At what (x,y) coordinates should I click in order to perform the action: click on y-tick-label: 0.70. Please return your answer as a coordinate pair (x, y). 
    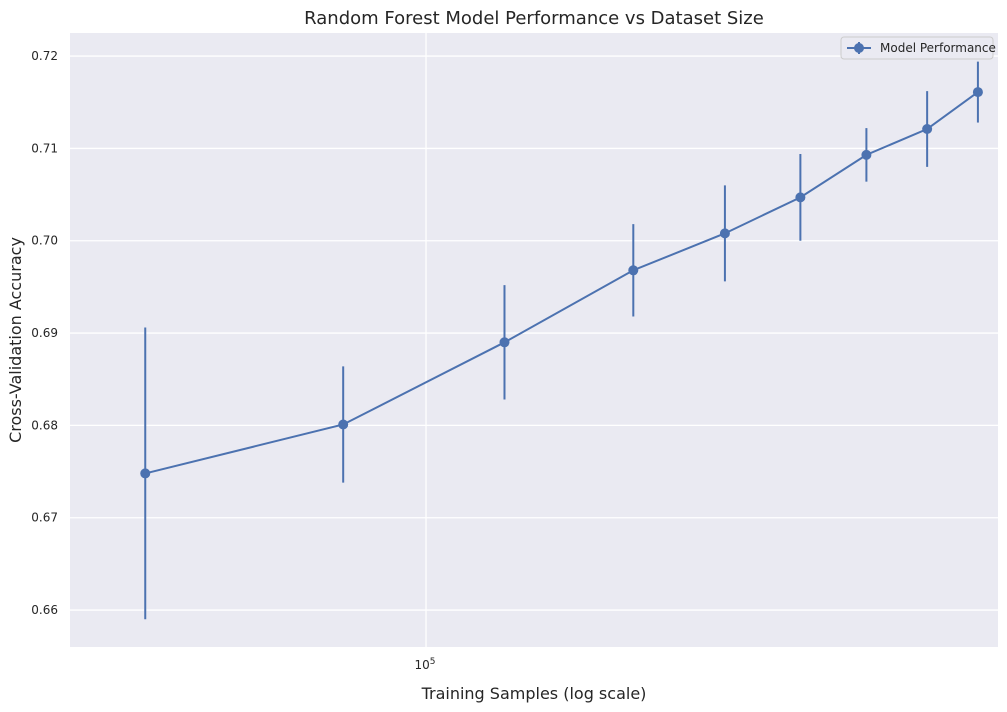
    Looking at the image, I should click on (44, 241).